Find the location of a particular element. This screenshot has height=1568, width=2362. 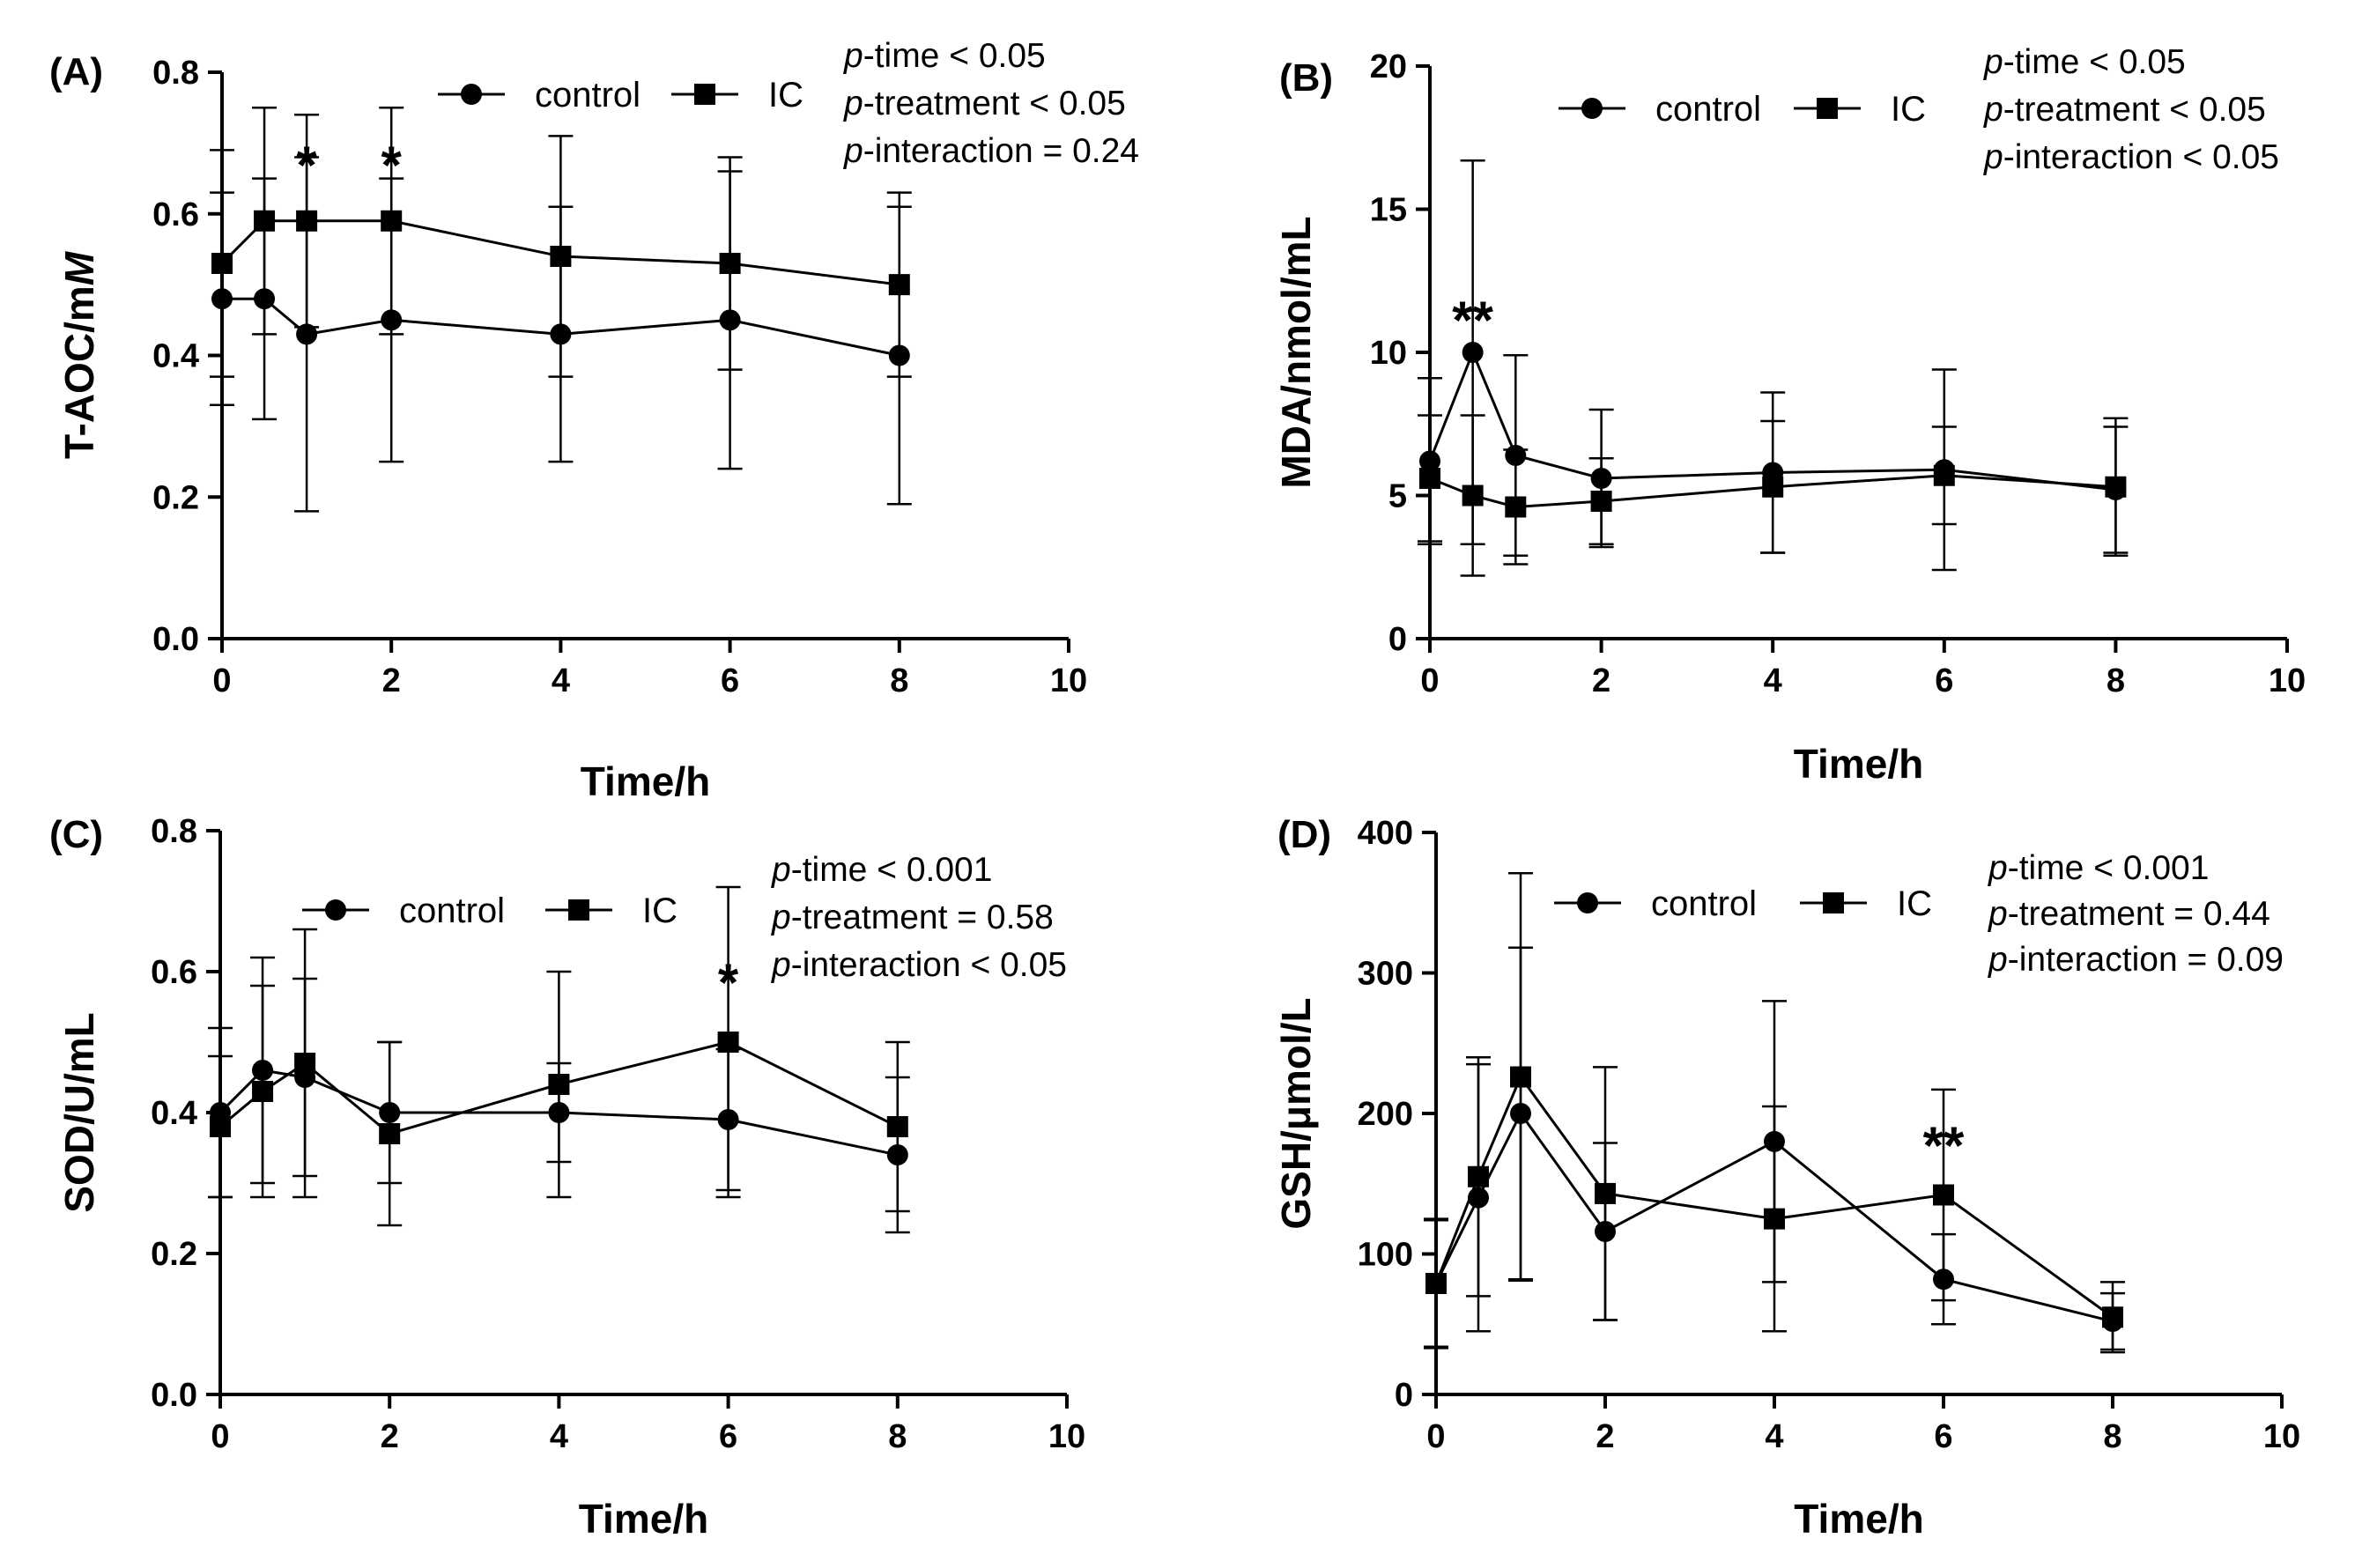

y-tick-label: 15 is located at coordinates (1388, 210).